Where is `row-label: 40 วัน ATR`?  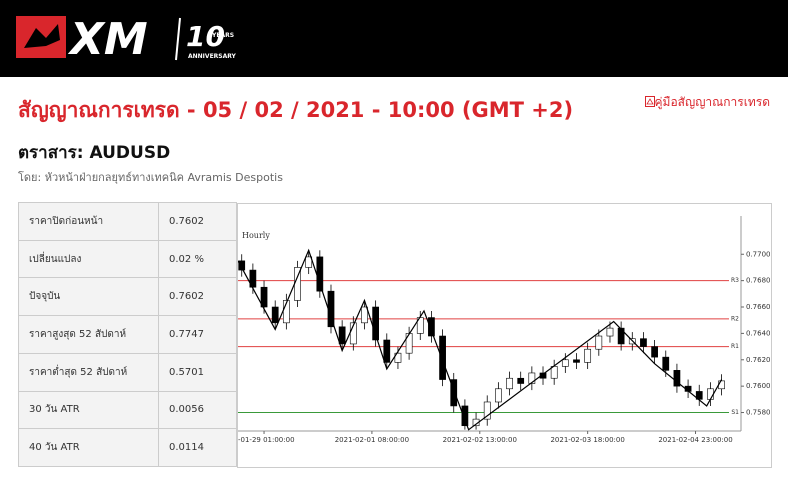
row-label: 40 วัน ATR is located at coordinates (88, 447).